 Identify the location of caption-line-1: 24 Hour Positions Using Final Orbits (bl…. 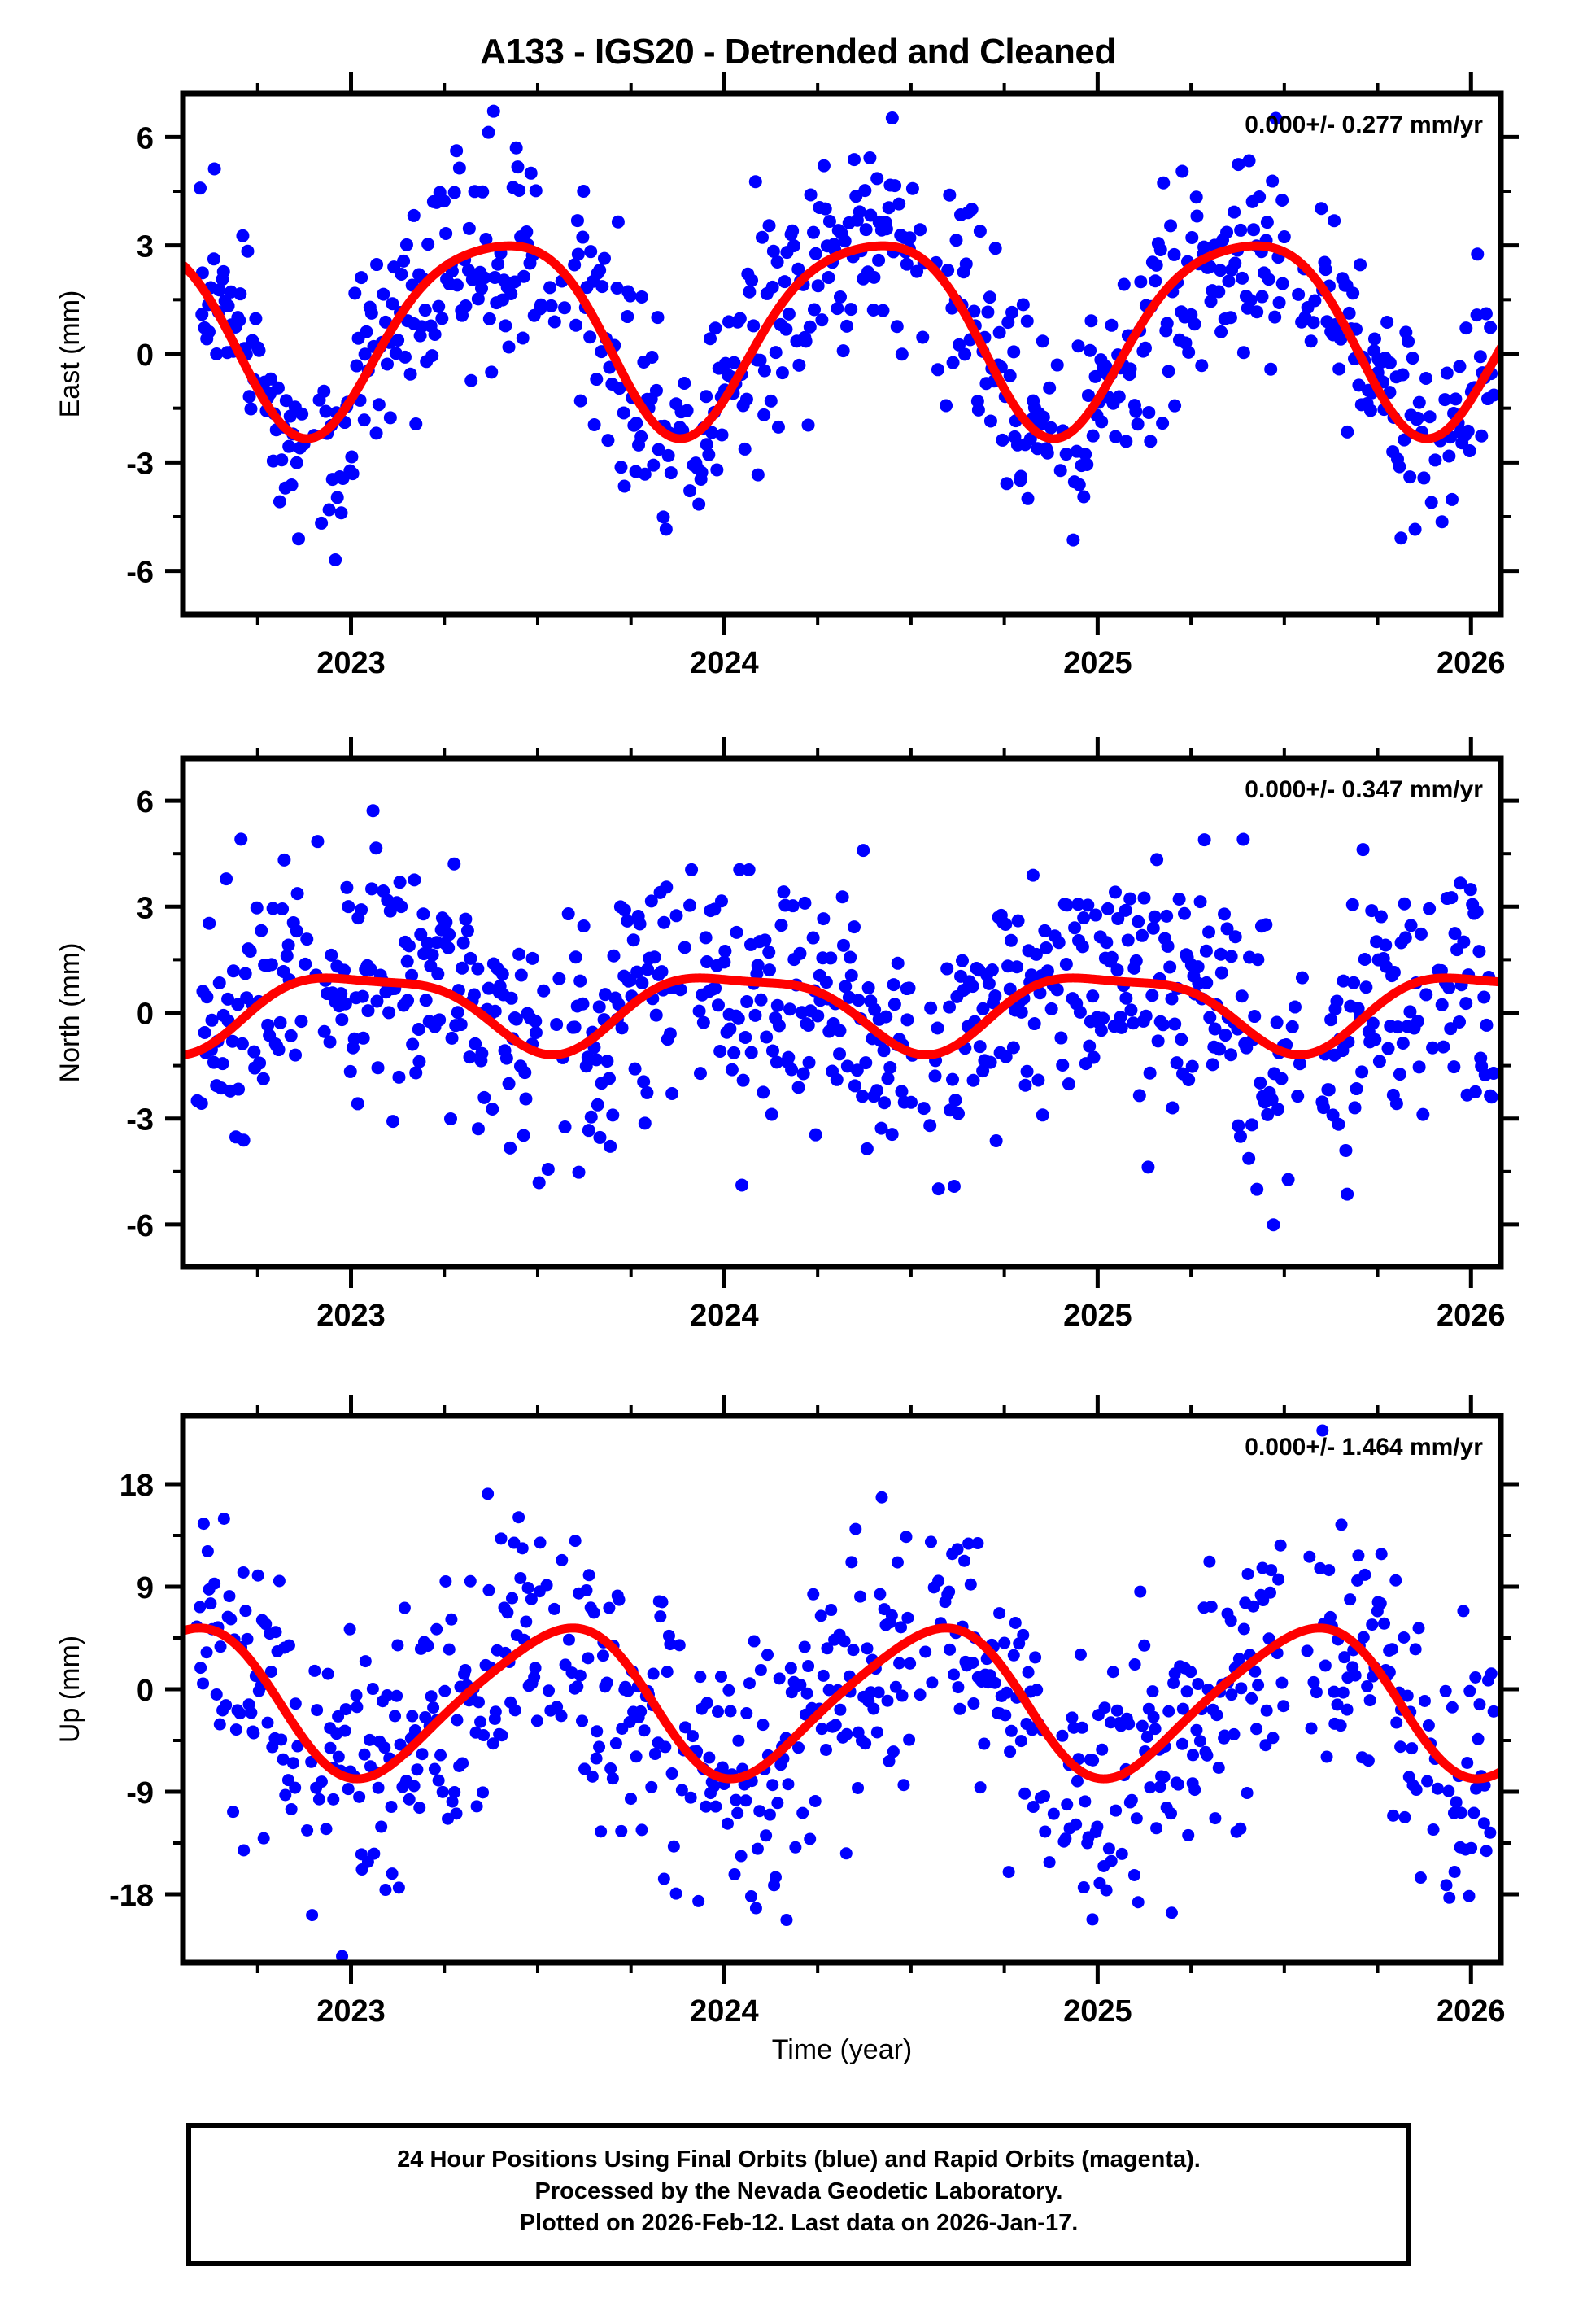
(799, 2160).